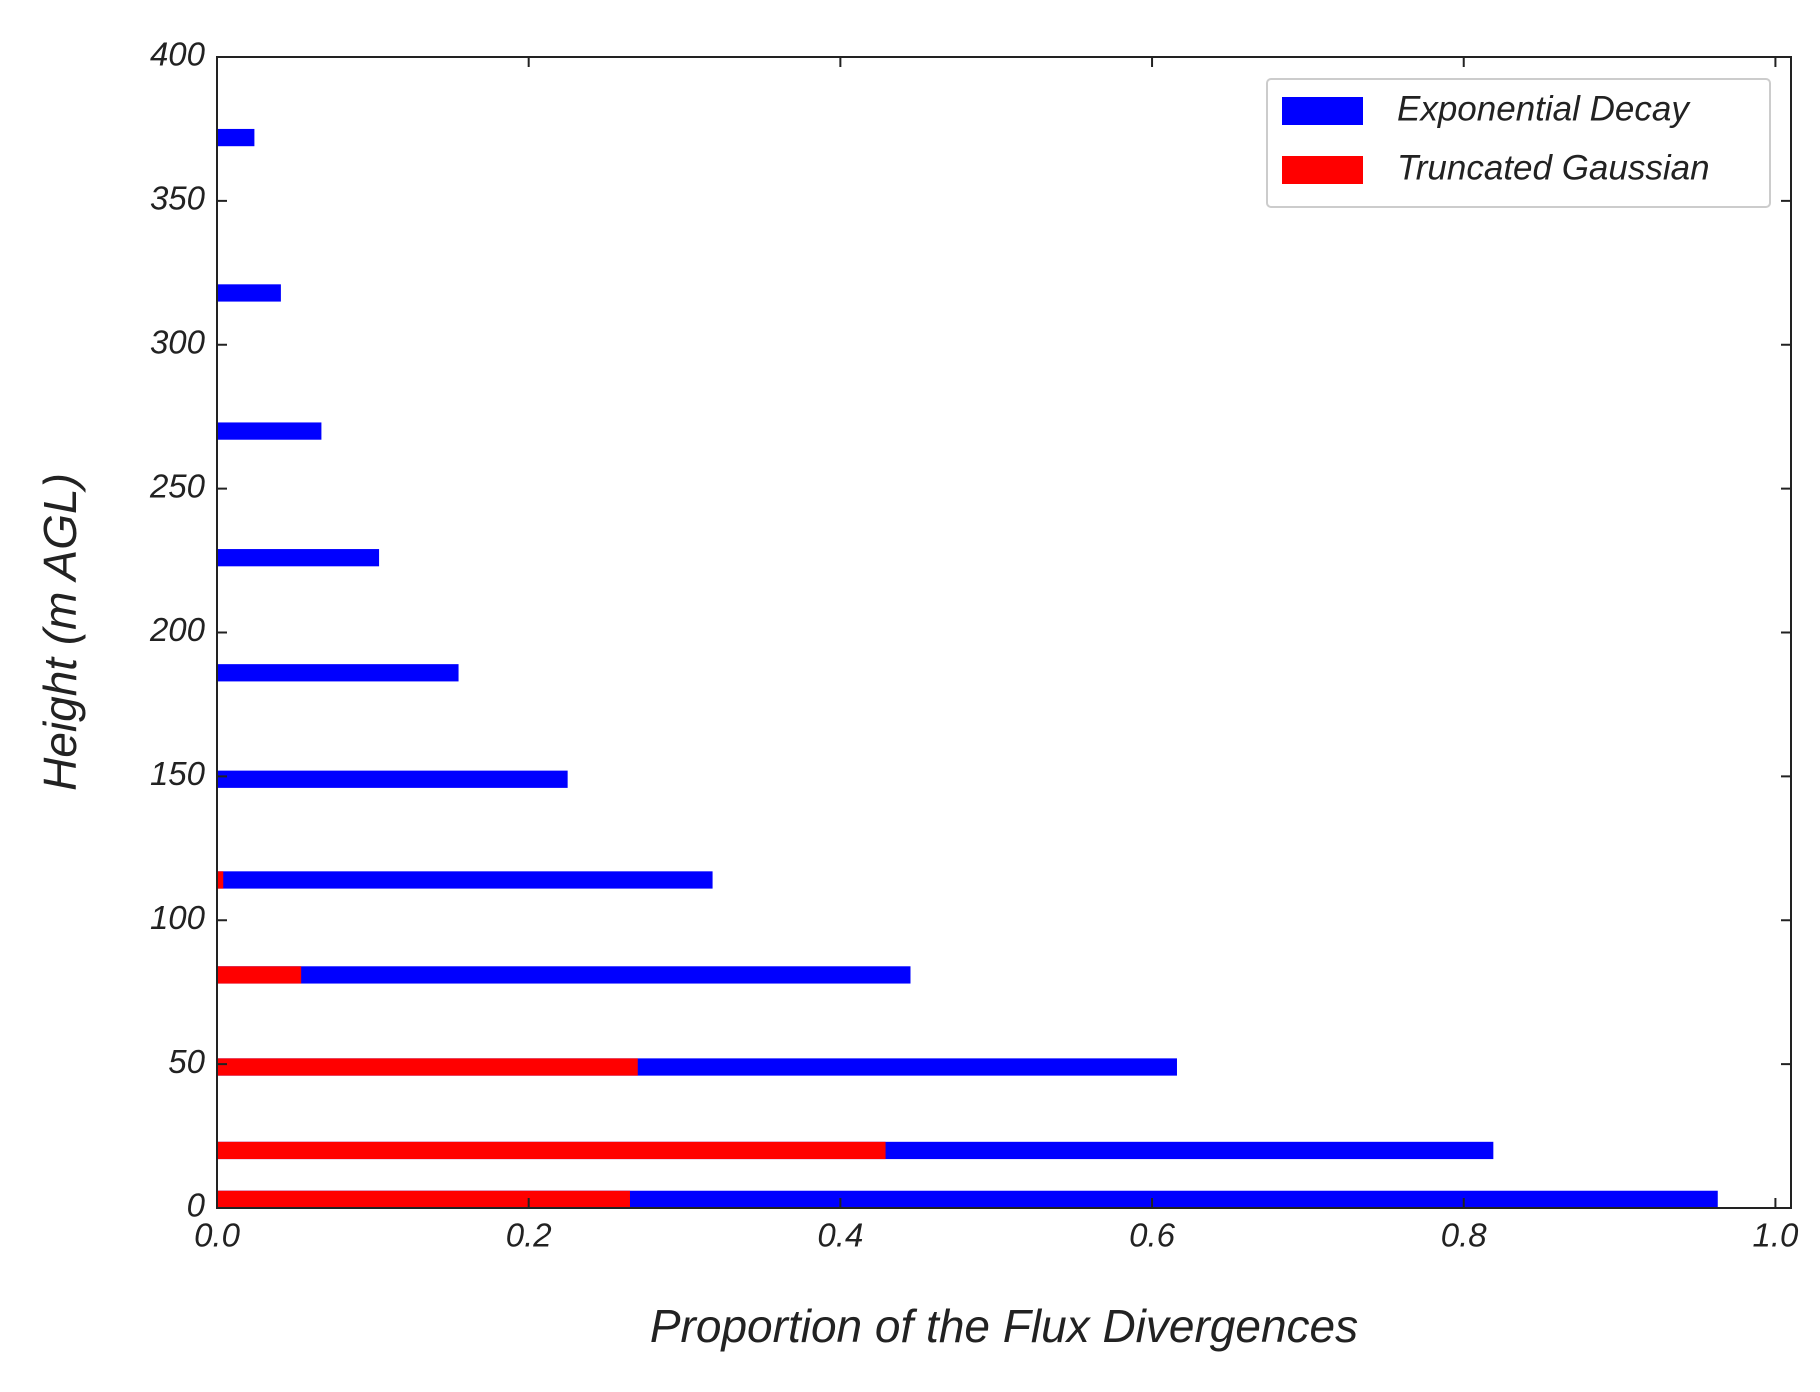  Describe the element at coordinates (1553, 167) in the screenshot. I see `legend-label: Truncated Gaussian` at that location.